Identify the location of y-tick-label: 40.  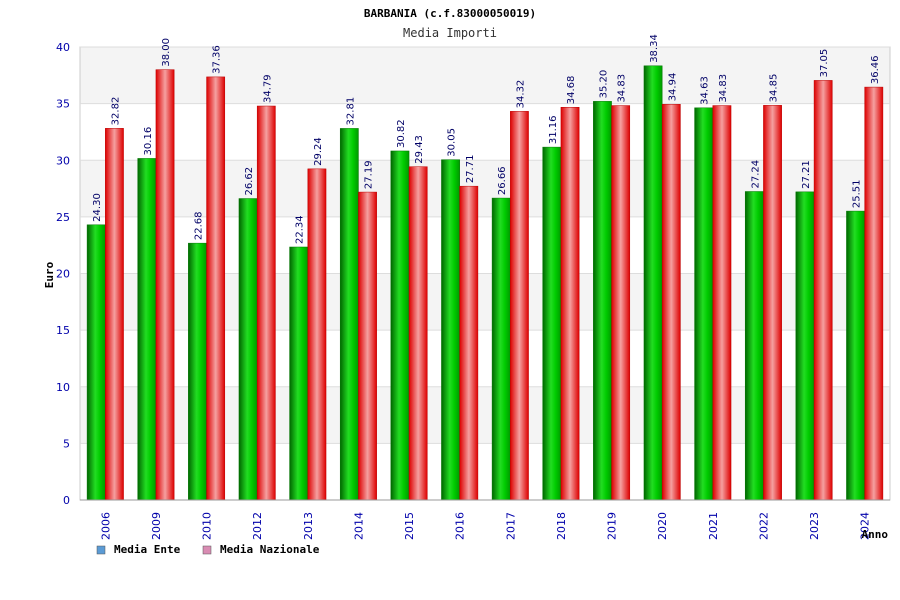
(63, 47).